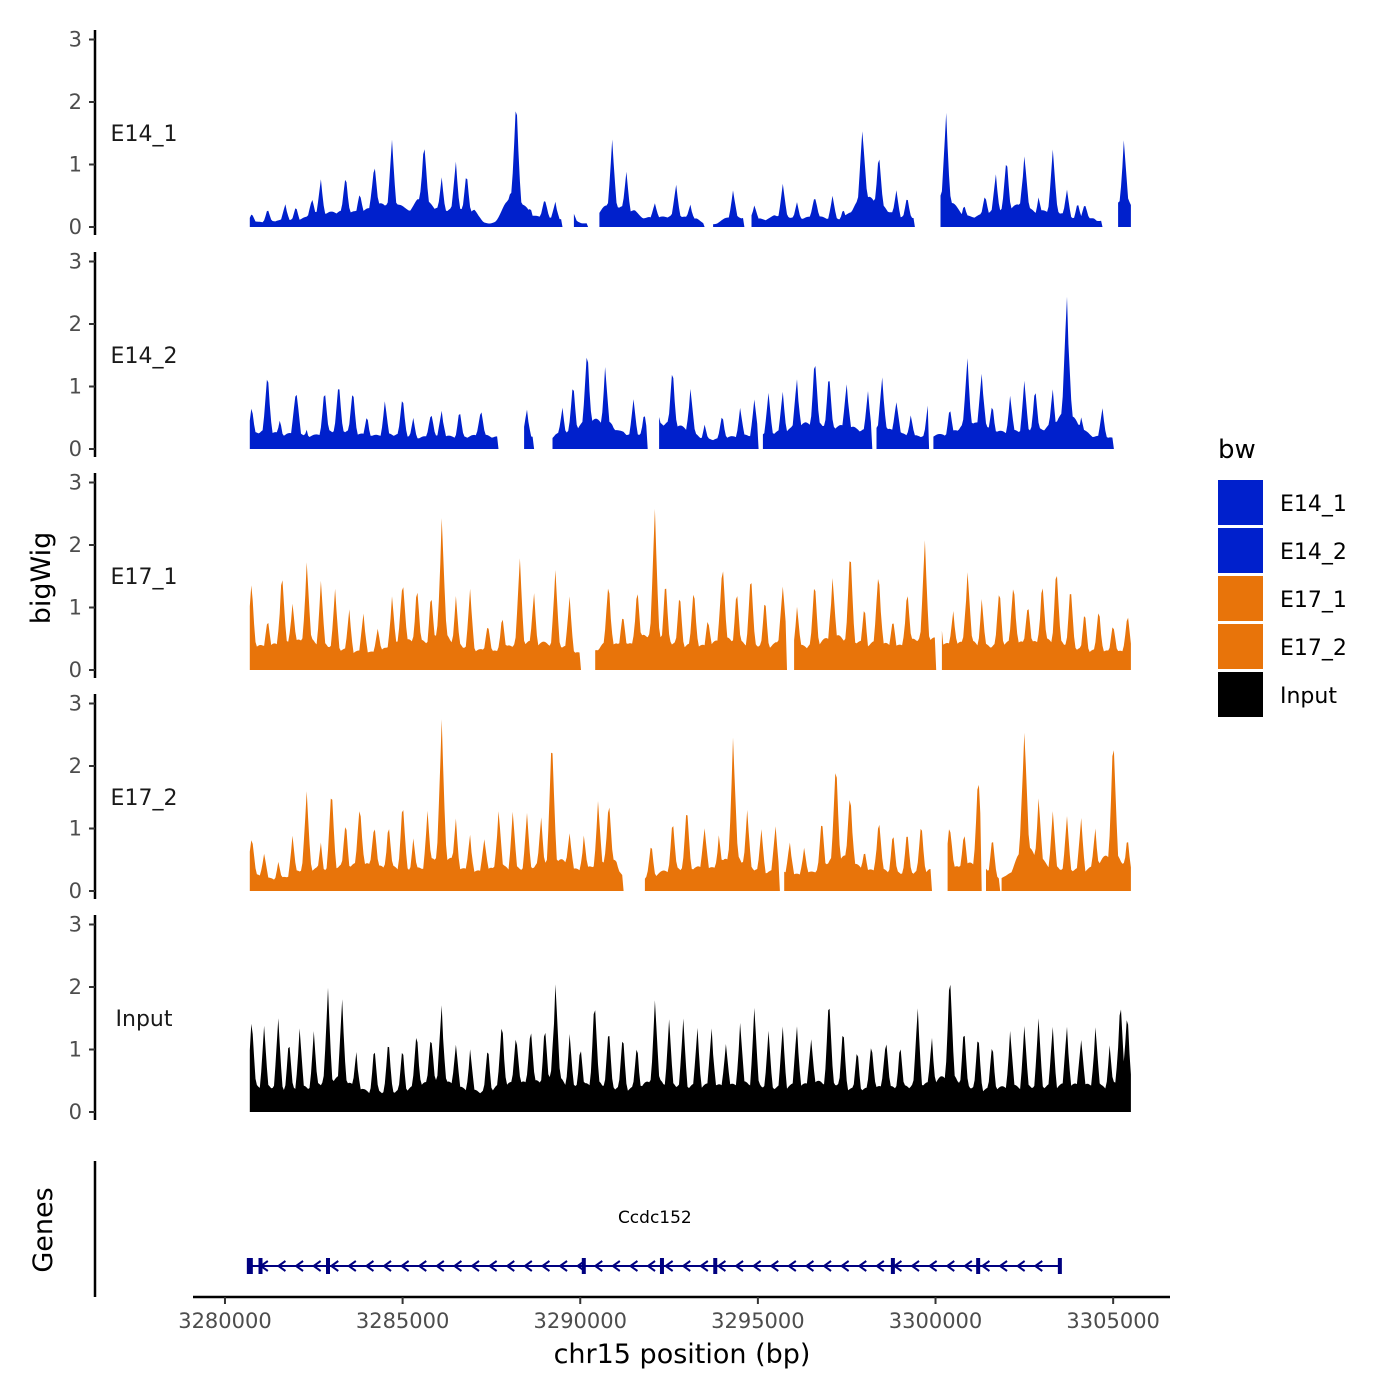 The height and width of the screenshot is (1400, 1400). I want to click on y-axis-title: bigWig, so click(41, 578).